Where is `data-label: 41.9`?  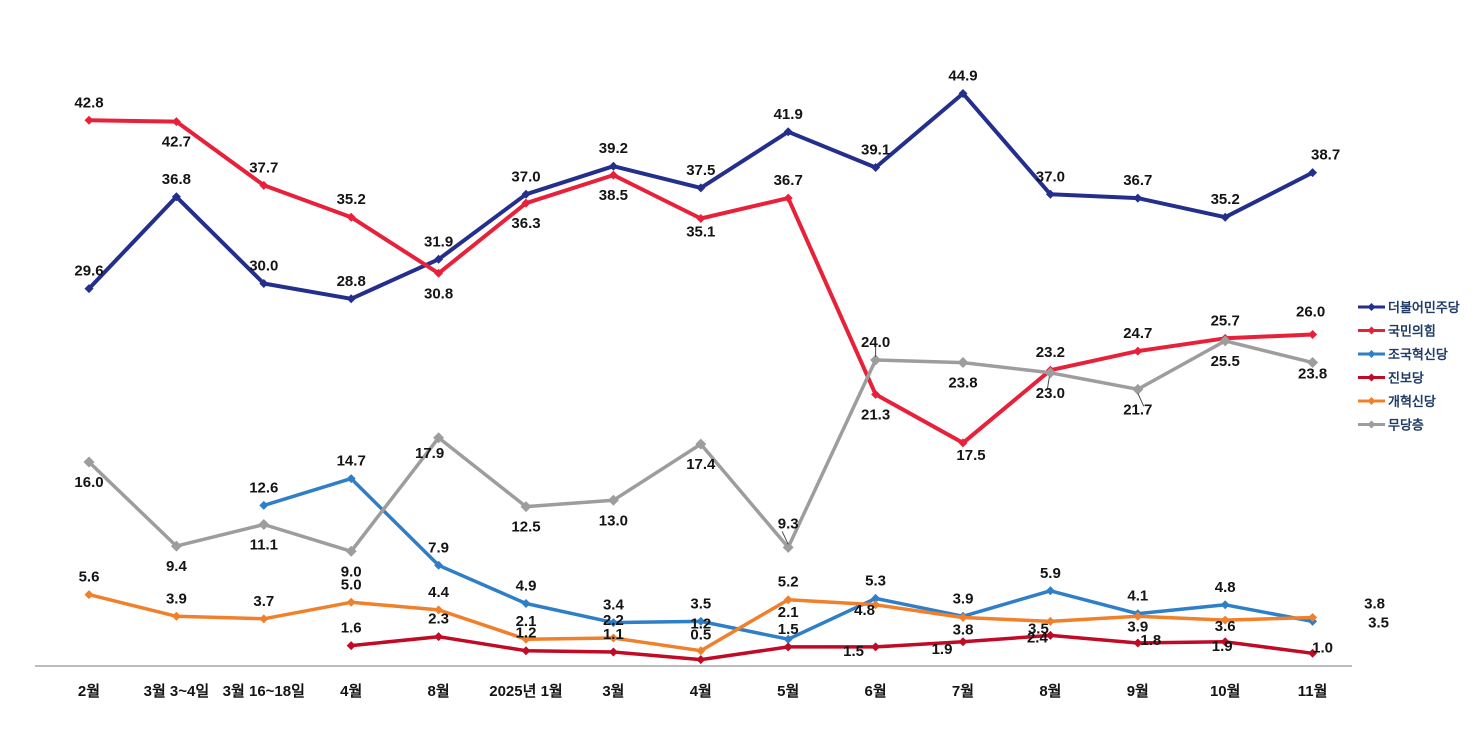 data-label: 41.9 is located at coordinates (788, 114).